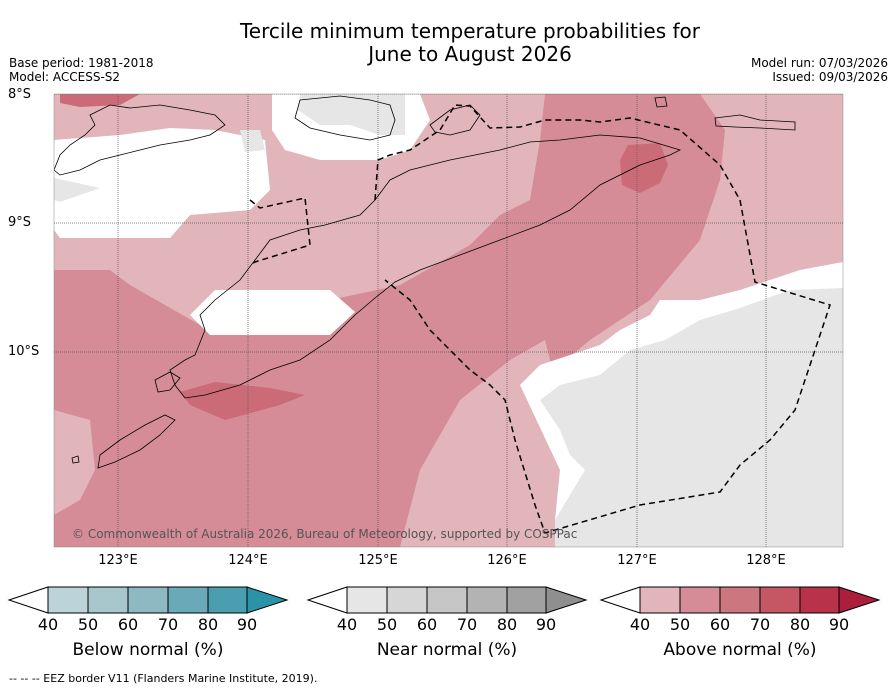  What do you see at coordinates (20, 222) in the screenshot?
I see `lat-label-9s: 9°S` at bounding box center [20, 222].